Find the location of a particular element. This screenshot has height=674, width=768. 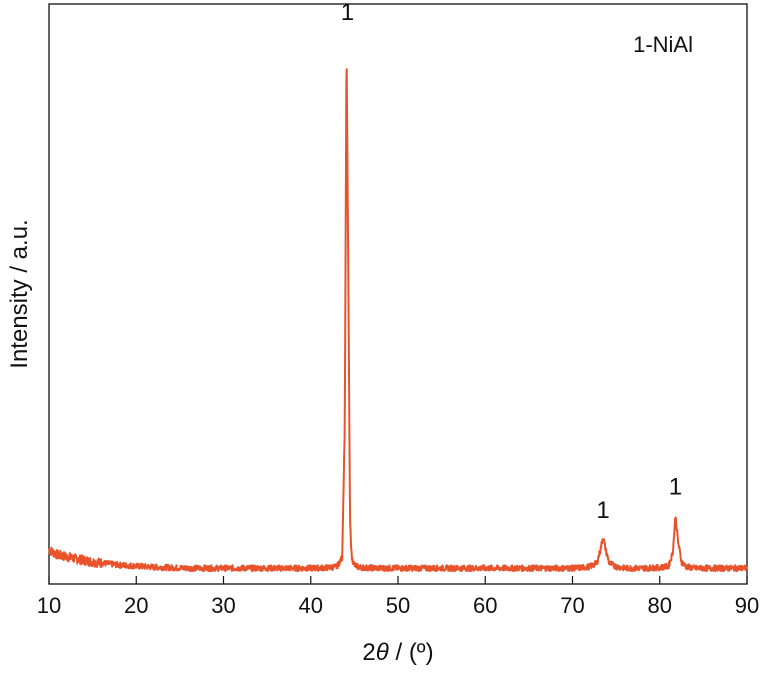

x-tick-label-30: 30 is located at coordinates (223, 605).